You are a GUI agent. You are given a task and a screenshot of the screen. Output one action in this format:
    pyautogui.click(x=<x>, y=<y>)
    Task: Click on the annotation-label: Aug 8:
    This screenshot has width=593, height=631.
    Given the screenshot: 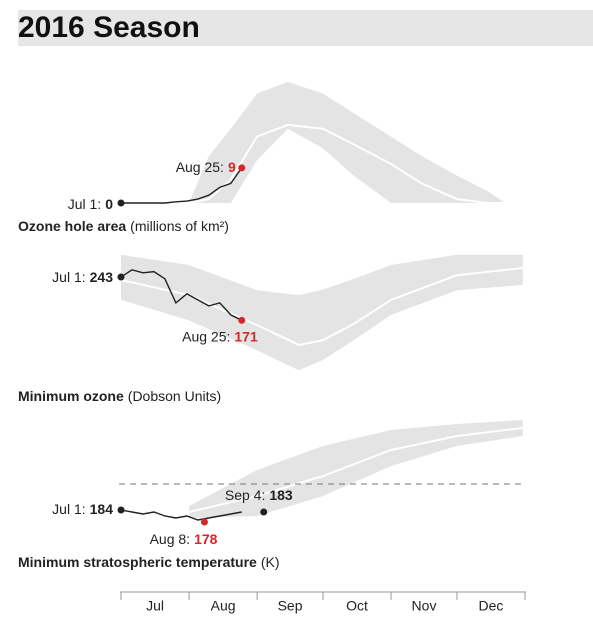 What is the action you would take?
    pyautogui.click(x=170, y=539)
    